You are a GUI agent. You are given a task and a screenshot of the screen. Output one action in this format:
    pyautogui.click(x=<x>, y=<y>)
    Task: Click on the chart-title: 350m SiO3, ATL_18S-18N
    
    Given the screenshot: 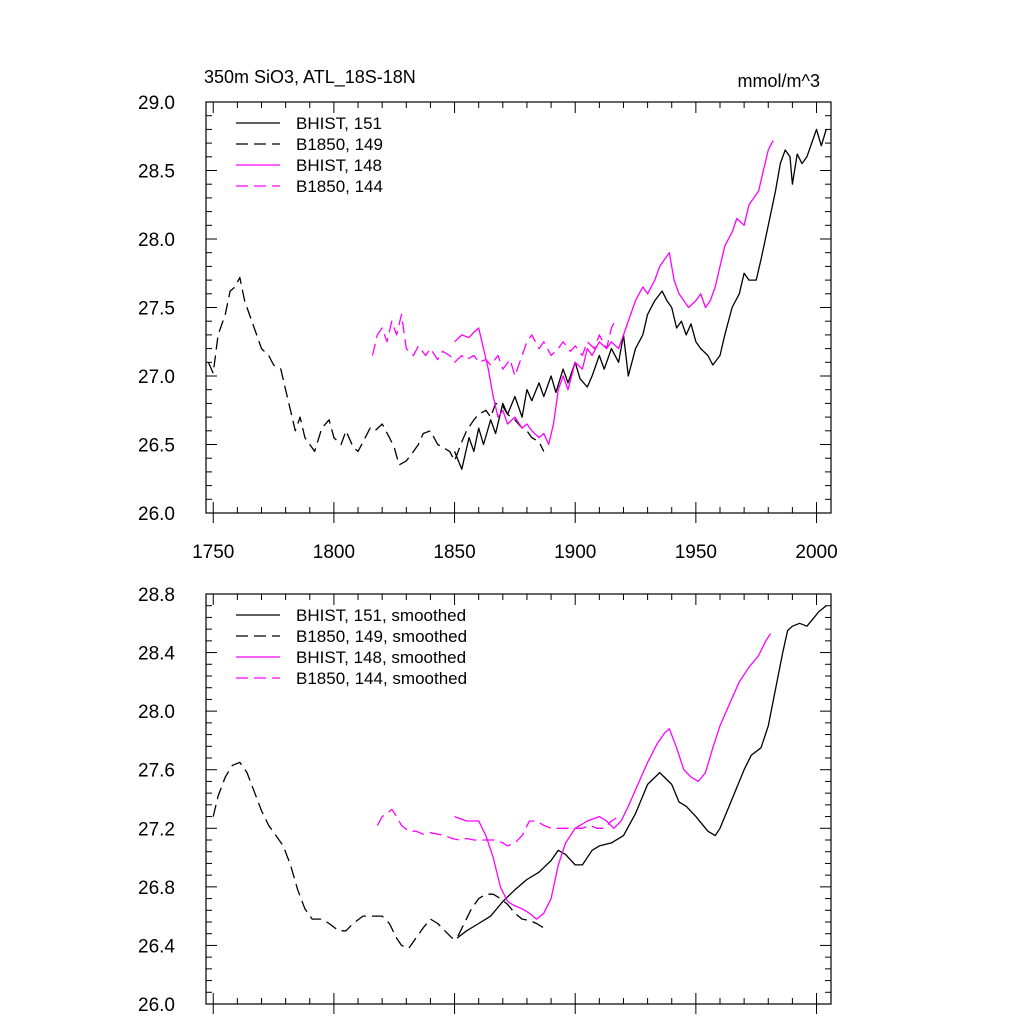 What is the action you would take?
    pyautogui.click(x=310, y=77)
    